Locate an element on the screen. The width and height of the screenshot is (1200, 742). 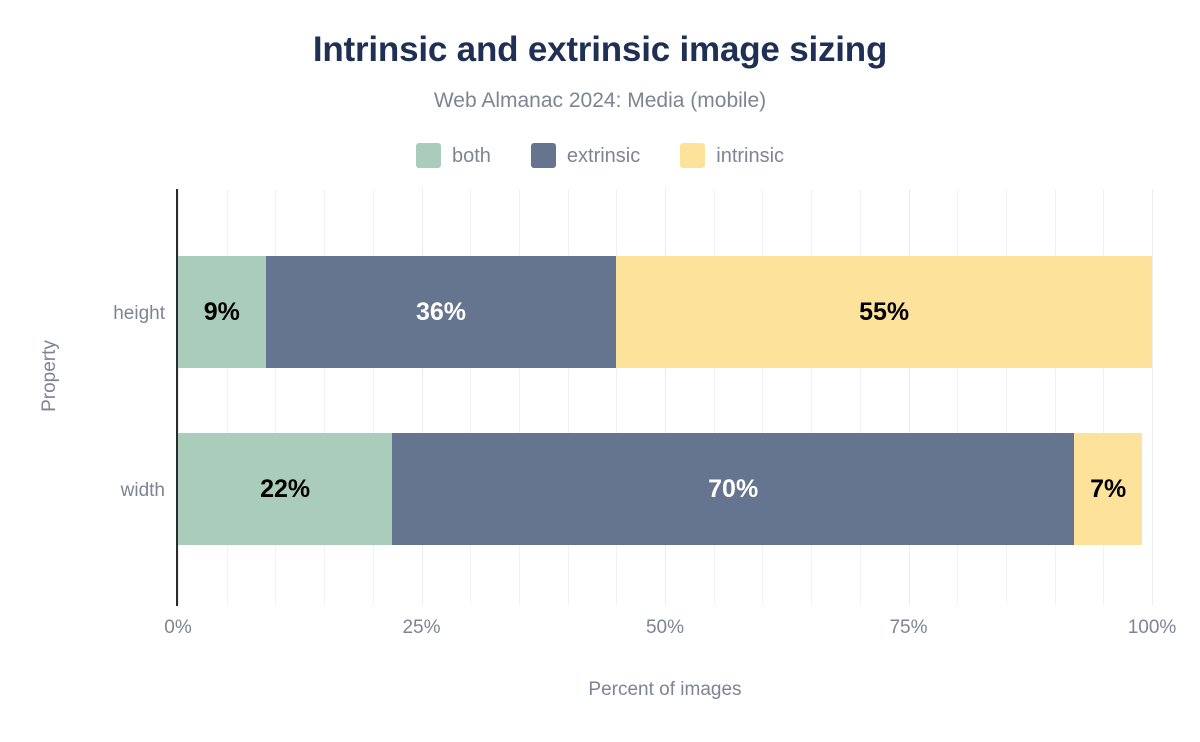
bar-segment-intrinsic-width: 7% is located at coordinates (1108, 489).